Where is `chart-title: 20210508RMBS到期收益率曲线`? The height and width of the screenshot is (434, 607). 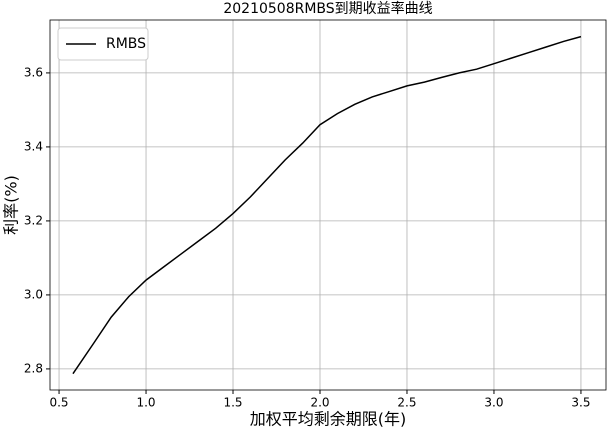 chart-title: 20210508RMBS到期收益率曲线 is located at coordinates (327, 8).